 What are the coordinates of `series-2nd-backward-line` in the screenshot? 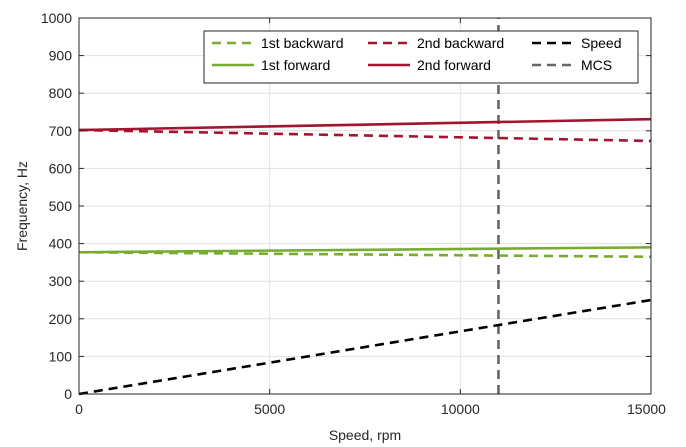 It's located at (365, 135).